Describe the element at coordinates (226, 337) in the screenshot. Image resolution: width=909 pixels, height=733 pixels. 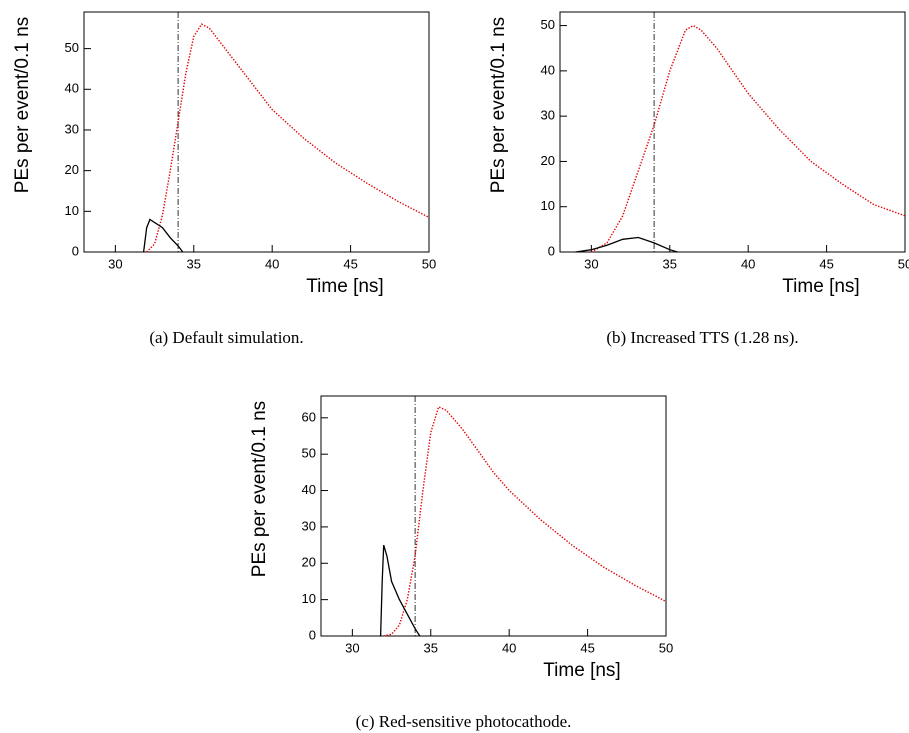
I see `caption: (a) Default simulation.` at that location.